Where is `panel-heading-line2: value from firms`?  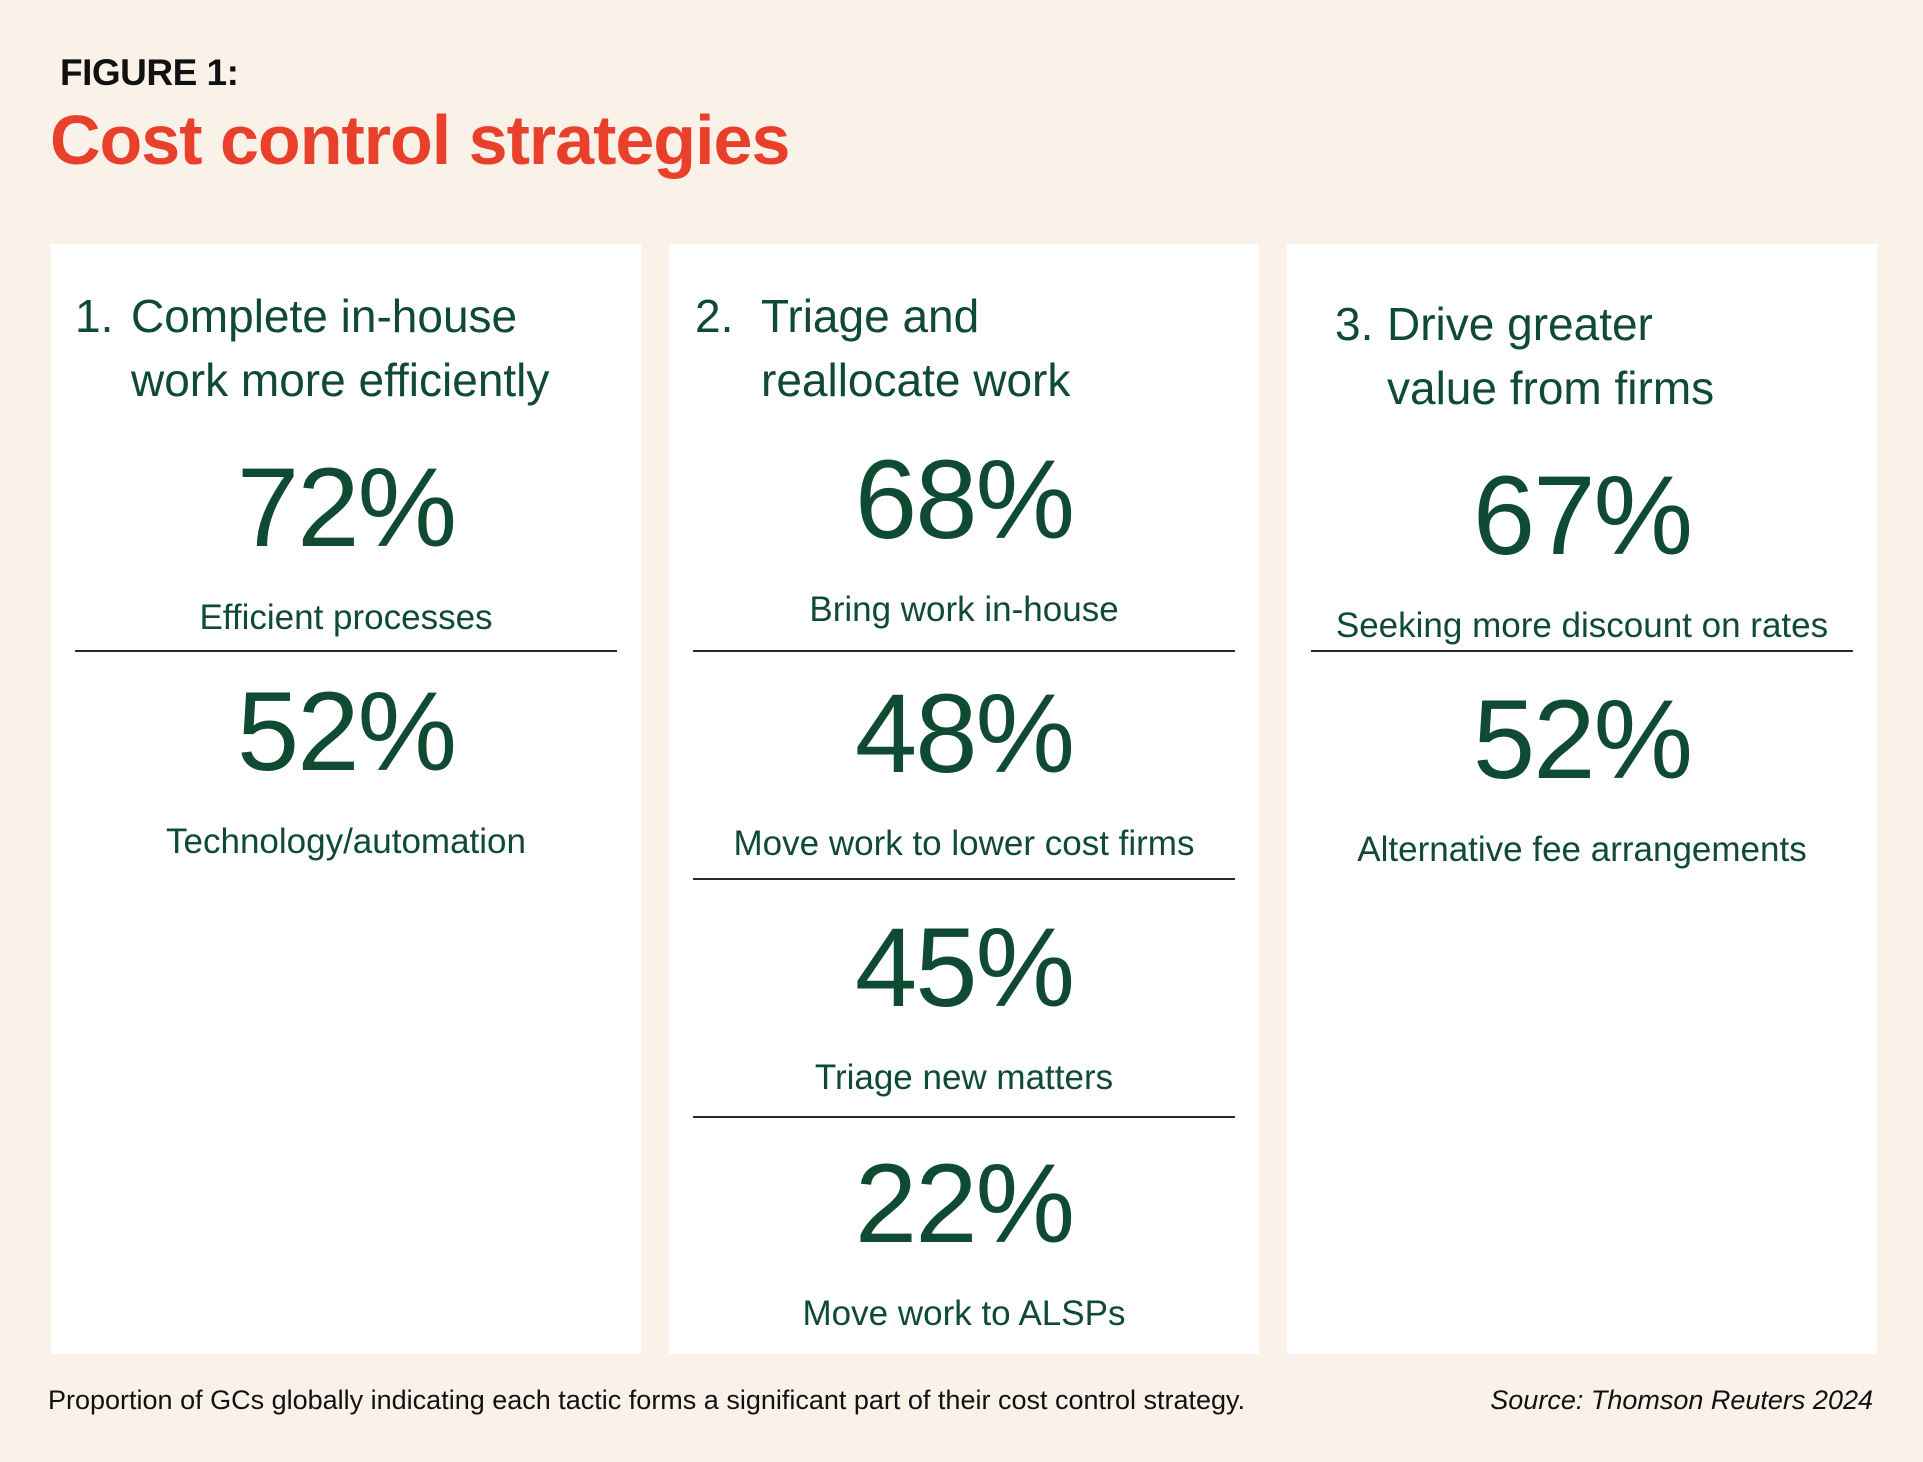 panel-heading-line2: value from firms is located at coordinates (1551, 388).